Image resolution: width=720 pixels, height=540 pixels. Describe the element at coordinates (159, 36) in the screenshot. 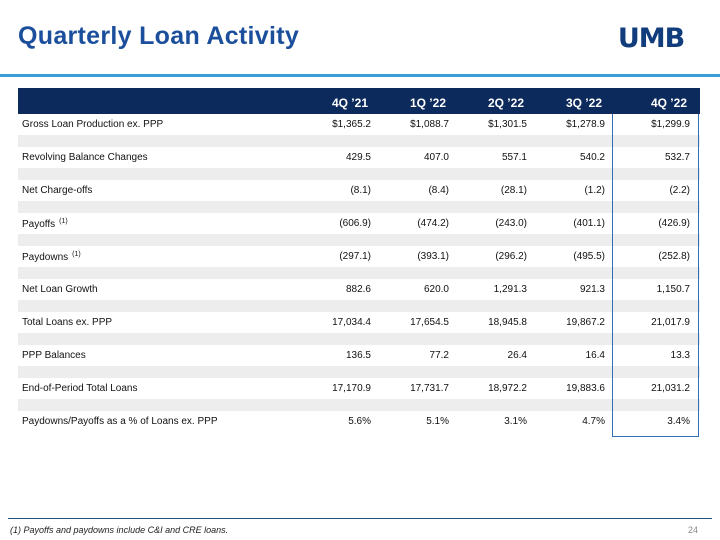

I see `slide-title: Quarterly Loan Activity` at that location.